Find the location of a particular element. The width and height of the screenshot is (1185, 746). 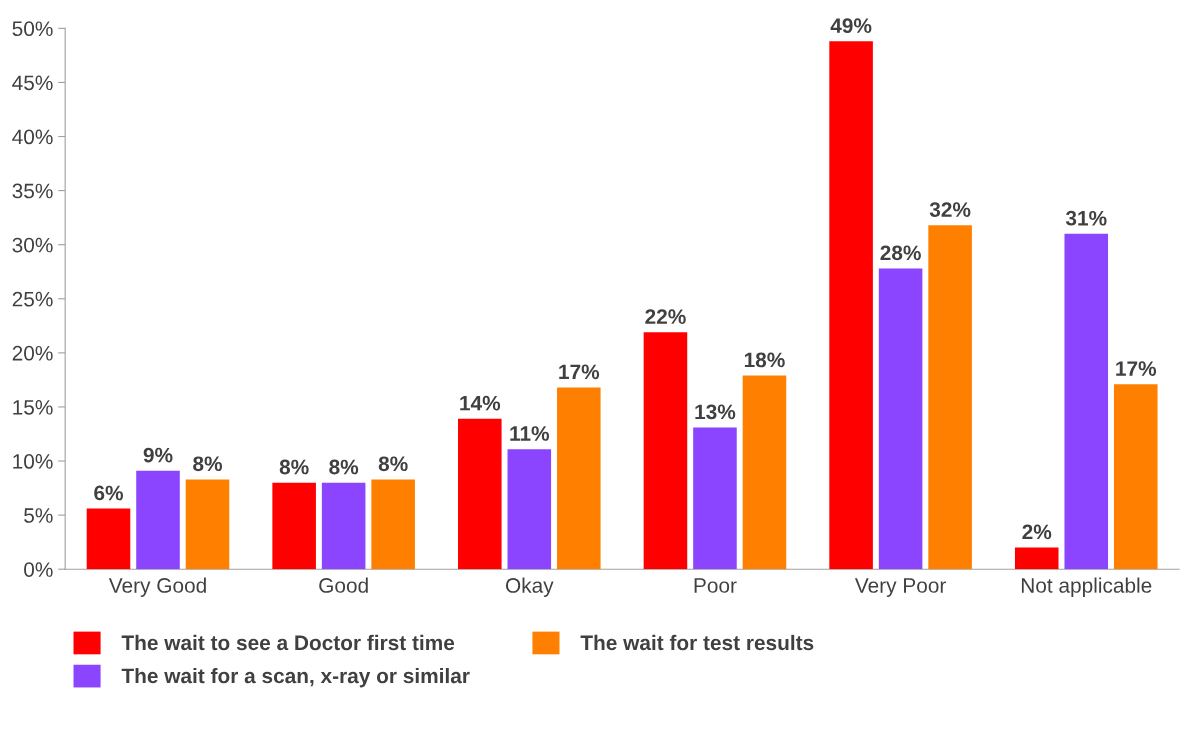

data-label: 18% is located at coordinates (764, 360).